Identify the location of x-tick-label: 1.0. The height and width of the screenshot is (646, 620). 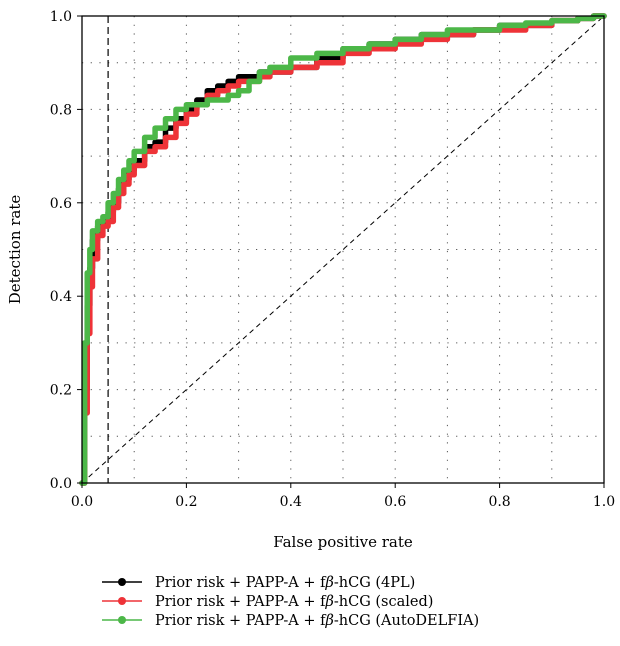
(604, 502).